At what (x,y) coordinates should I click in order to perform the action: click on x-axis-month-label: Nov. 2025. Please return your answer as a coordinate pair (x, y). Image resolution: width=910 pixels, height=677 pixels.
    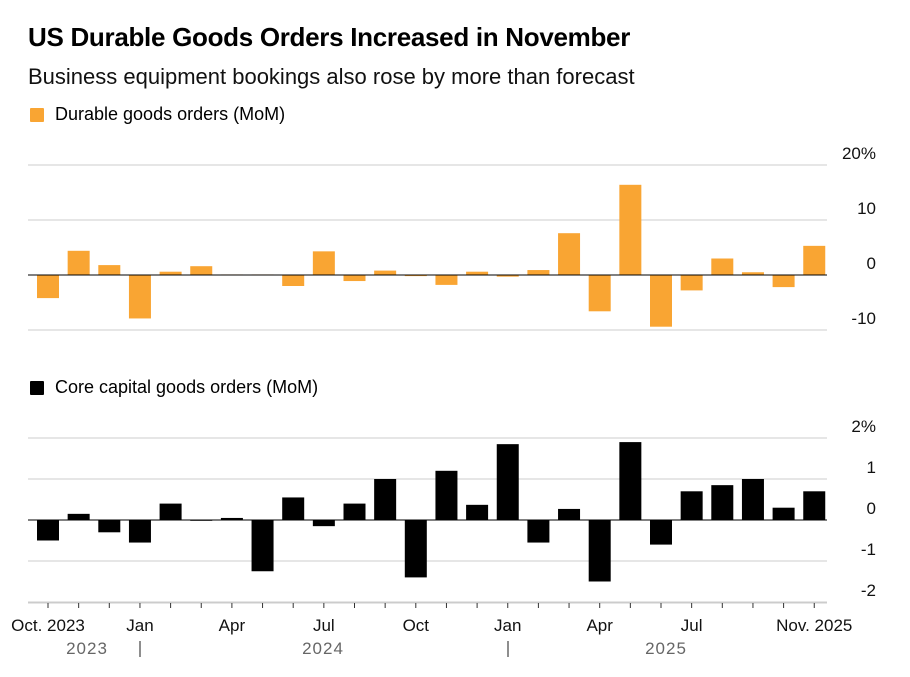
    Looking at the image, I should click on (814, 625).